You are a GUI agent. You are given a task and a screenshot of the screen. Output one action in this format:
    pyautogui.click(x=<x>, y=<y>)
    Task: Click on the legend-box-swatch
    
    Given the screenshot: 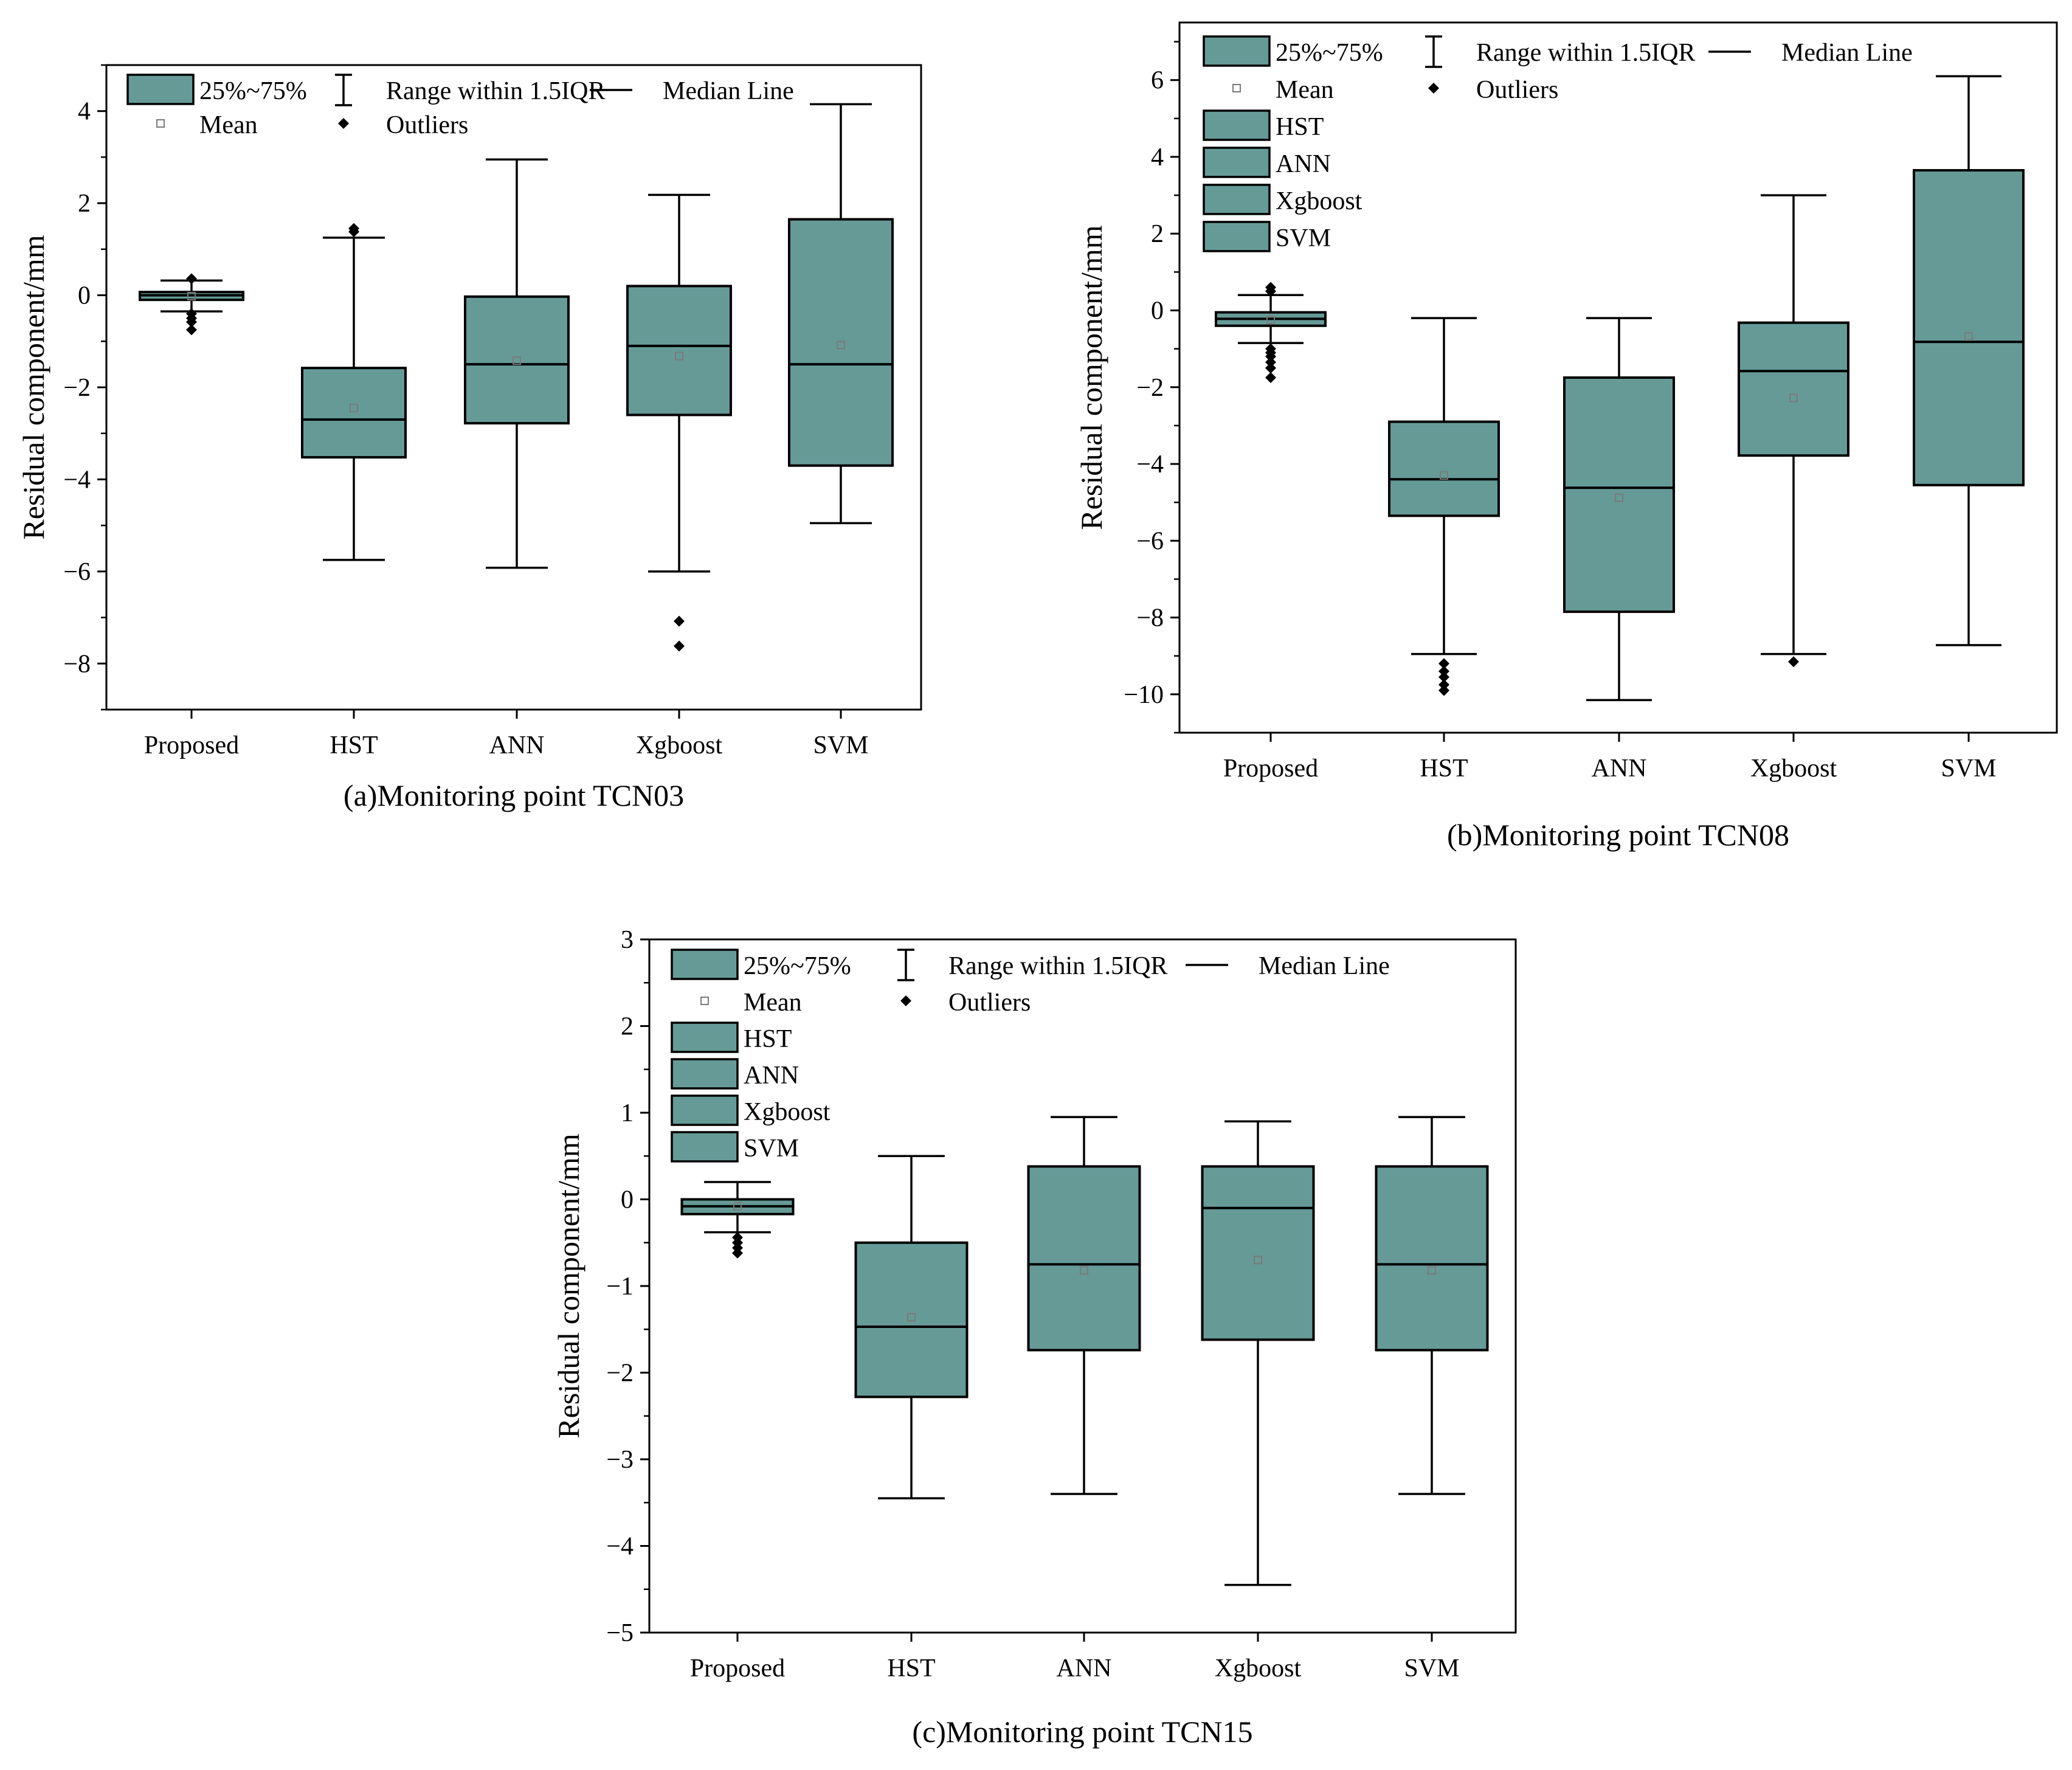 What is the action you would take?
    pyautogui.click(x=160, y=90)
    